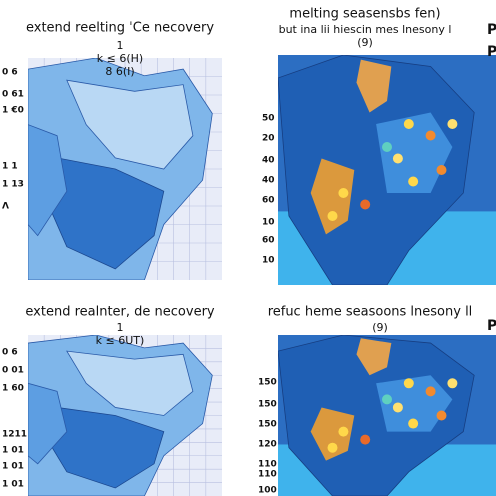  I want to click on panel-title: extend reelting ˈCe necovery, so click(120, 28).